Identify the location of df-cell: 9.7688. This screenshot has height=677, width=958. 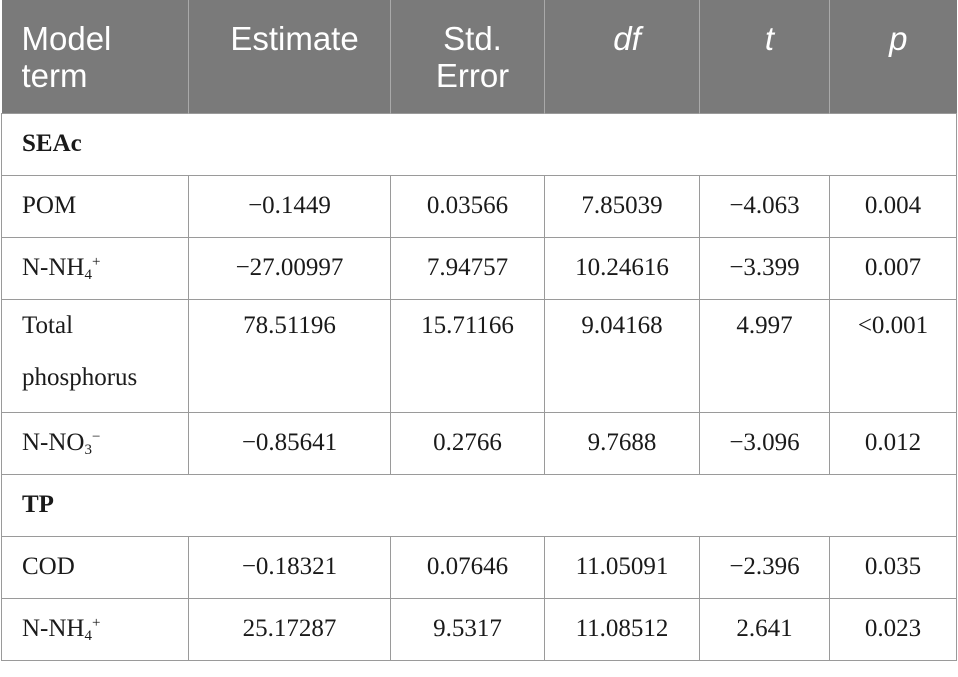
(622, 443).